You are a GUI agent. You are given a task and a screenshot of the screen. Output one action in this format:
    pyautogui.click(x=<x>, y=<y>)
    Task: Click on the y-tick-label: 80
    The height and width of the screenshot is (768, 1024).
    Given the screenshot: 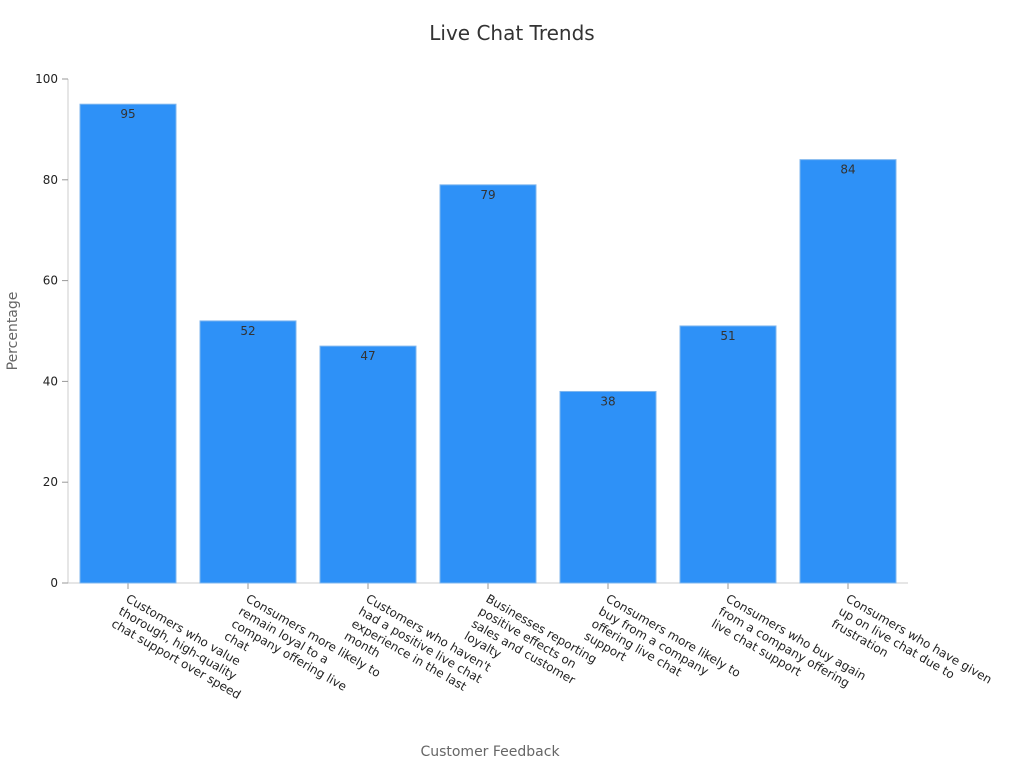 What is the action you would take?
    pyautogui.click(x=50, y=180)
    